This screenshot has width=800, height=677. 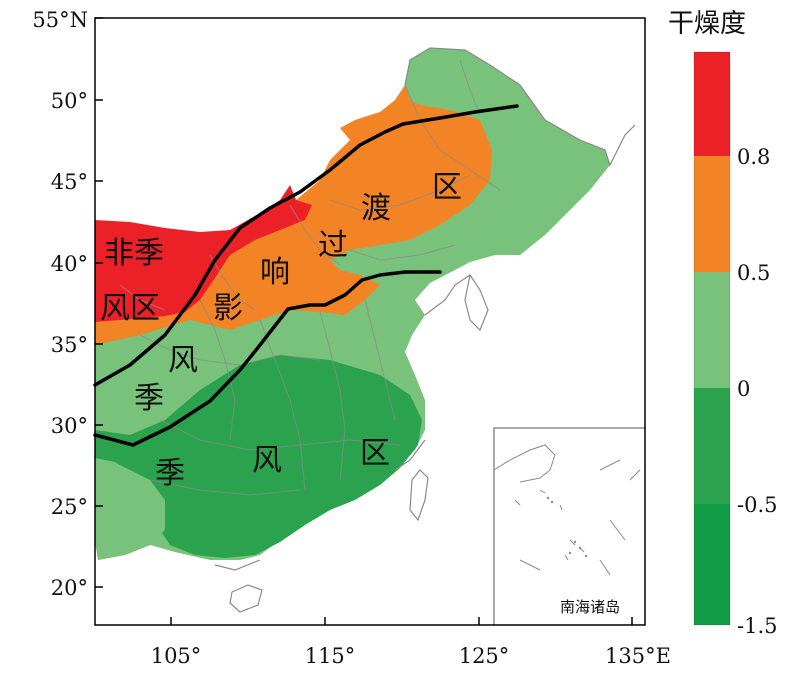 I want to click on svg-text: -0.5, so click(x=757, y=505).